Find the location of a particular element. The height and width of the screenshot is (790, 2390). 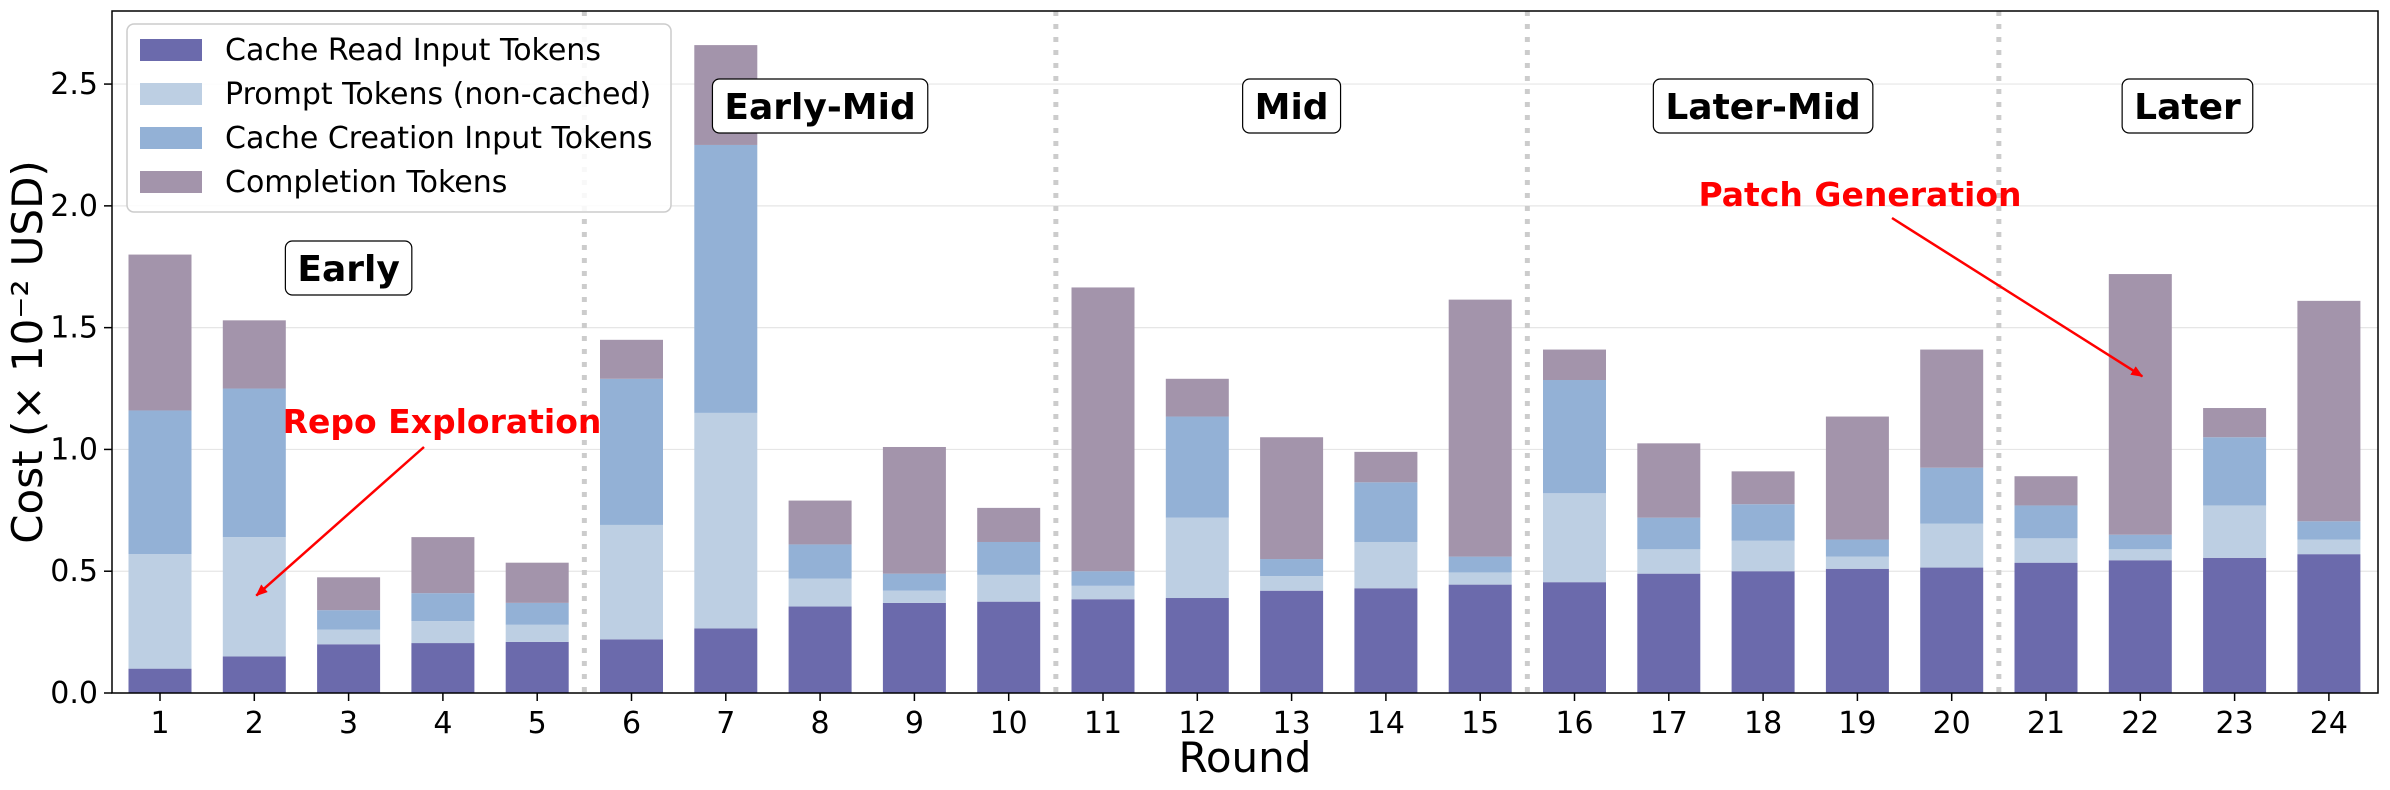

x-tick-label: 20 is located at coordinates (1952, 723).